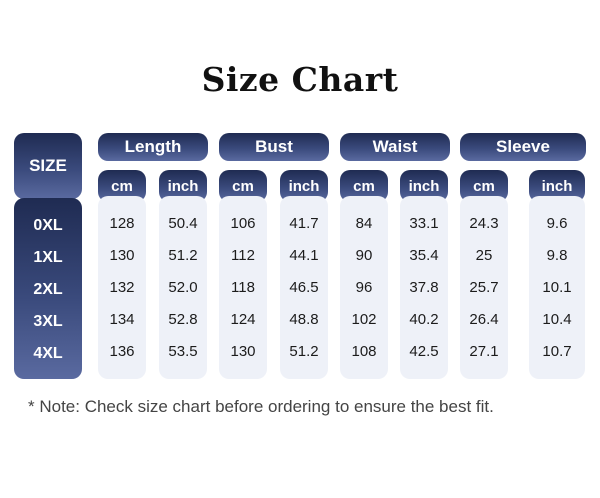  Describe the element at coordinates (557, 351) in the screenshot. I see `table-cell: 10.7` at that location.